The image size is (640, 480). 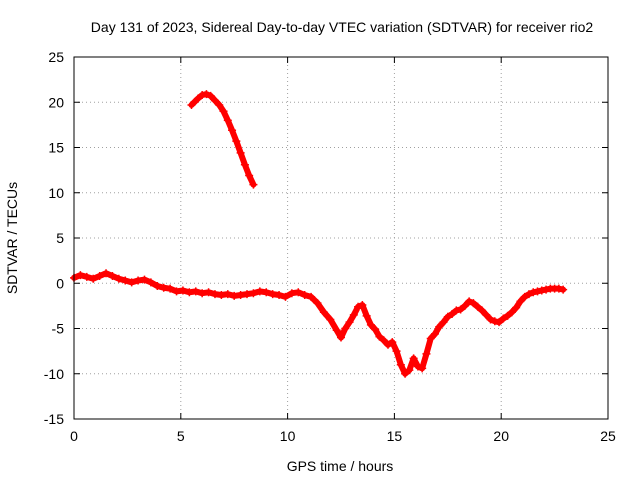 I want to click on y-tick-label: -5, so click(x=58, y=329).